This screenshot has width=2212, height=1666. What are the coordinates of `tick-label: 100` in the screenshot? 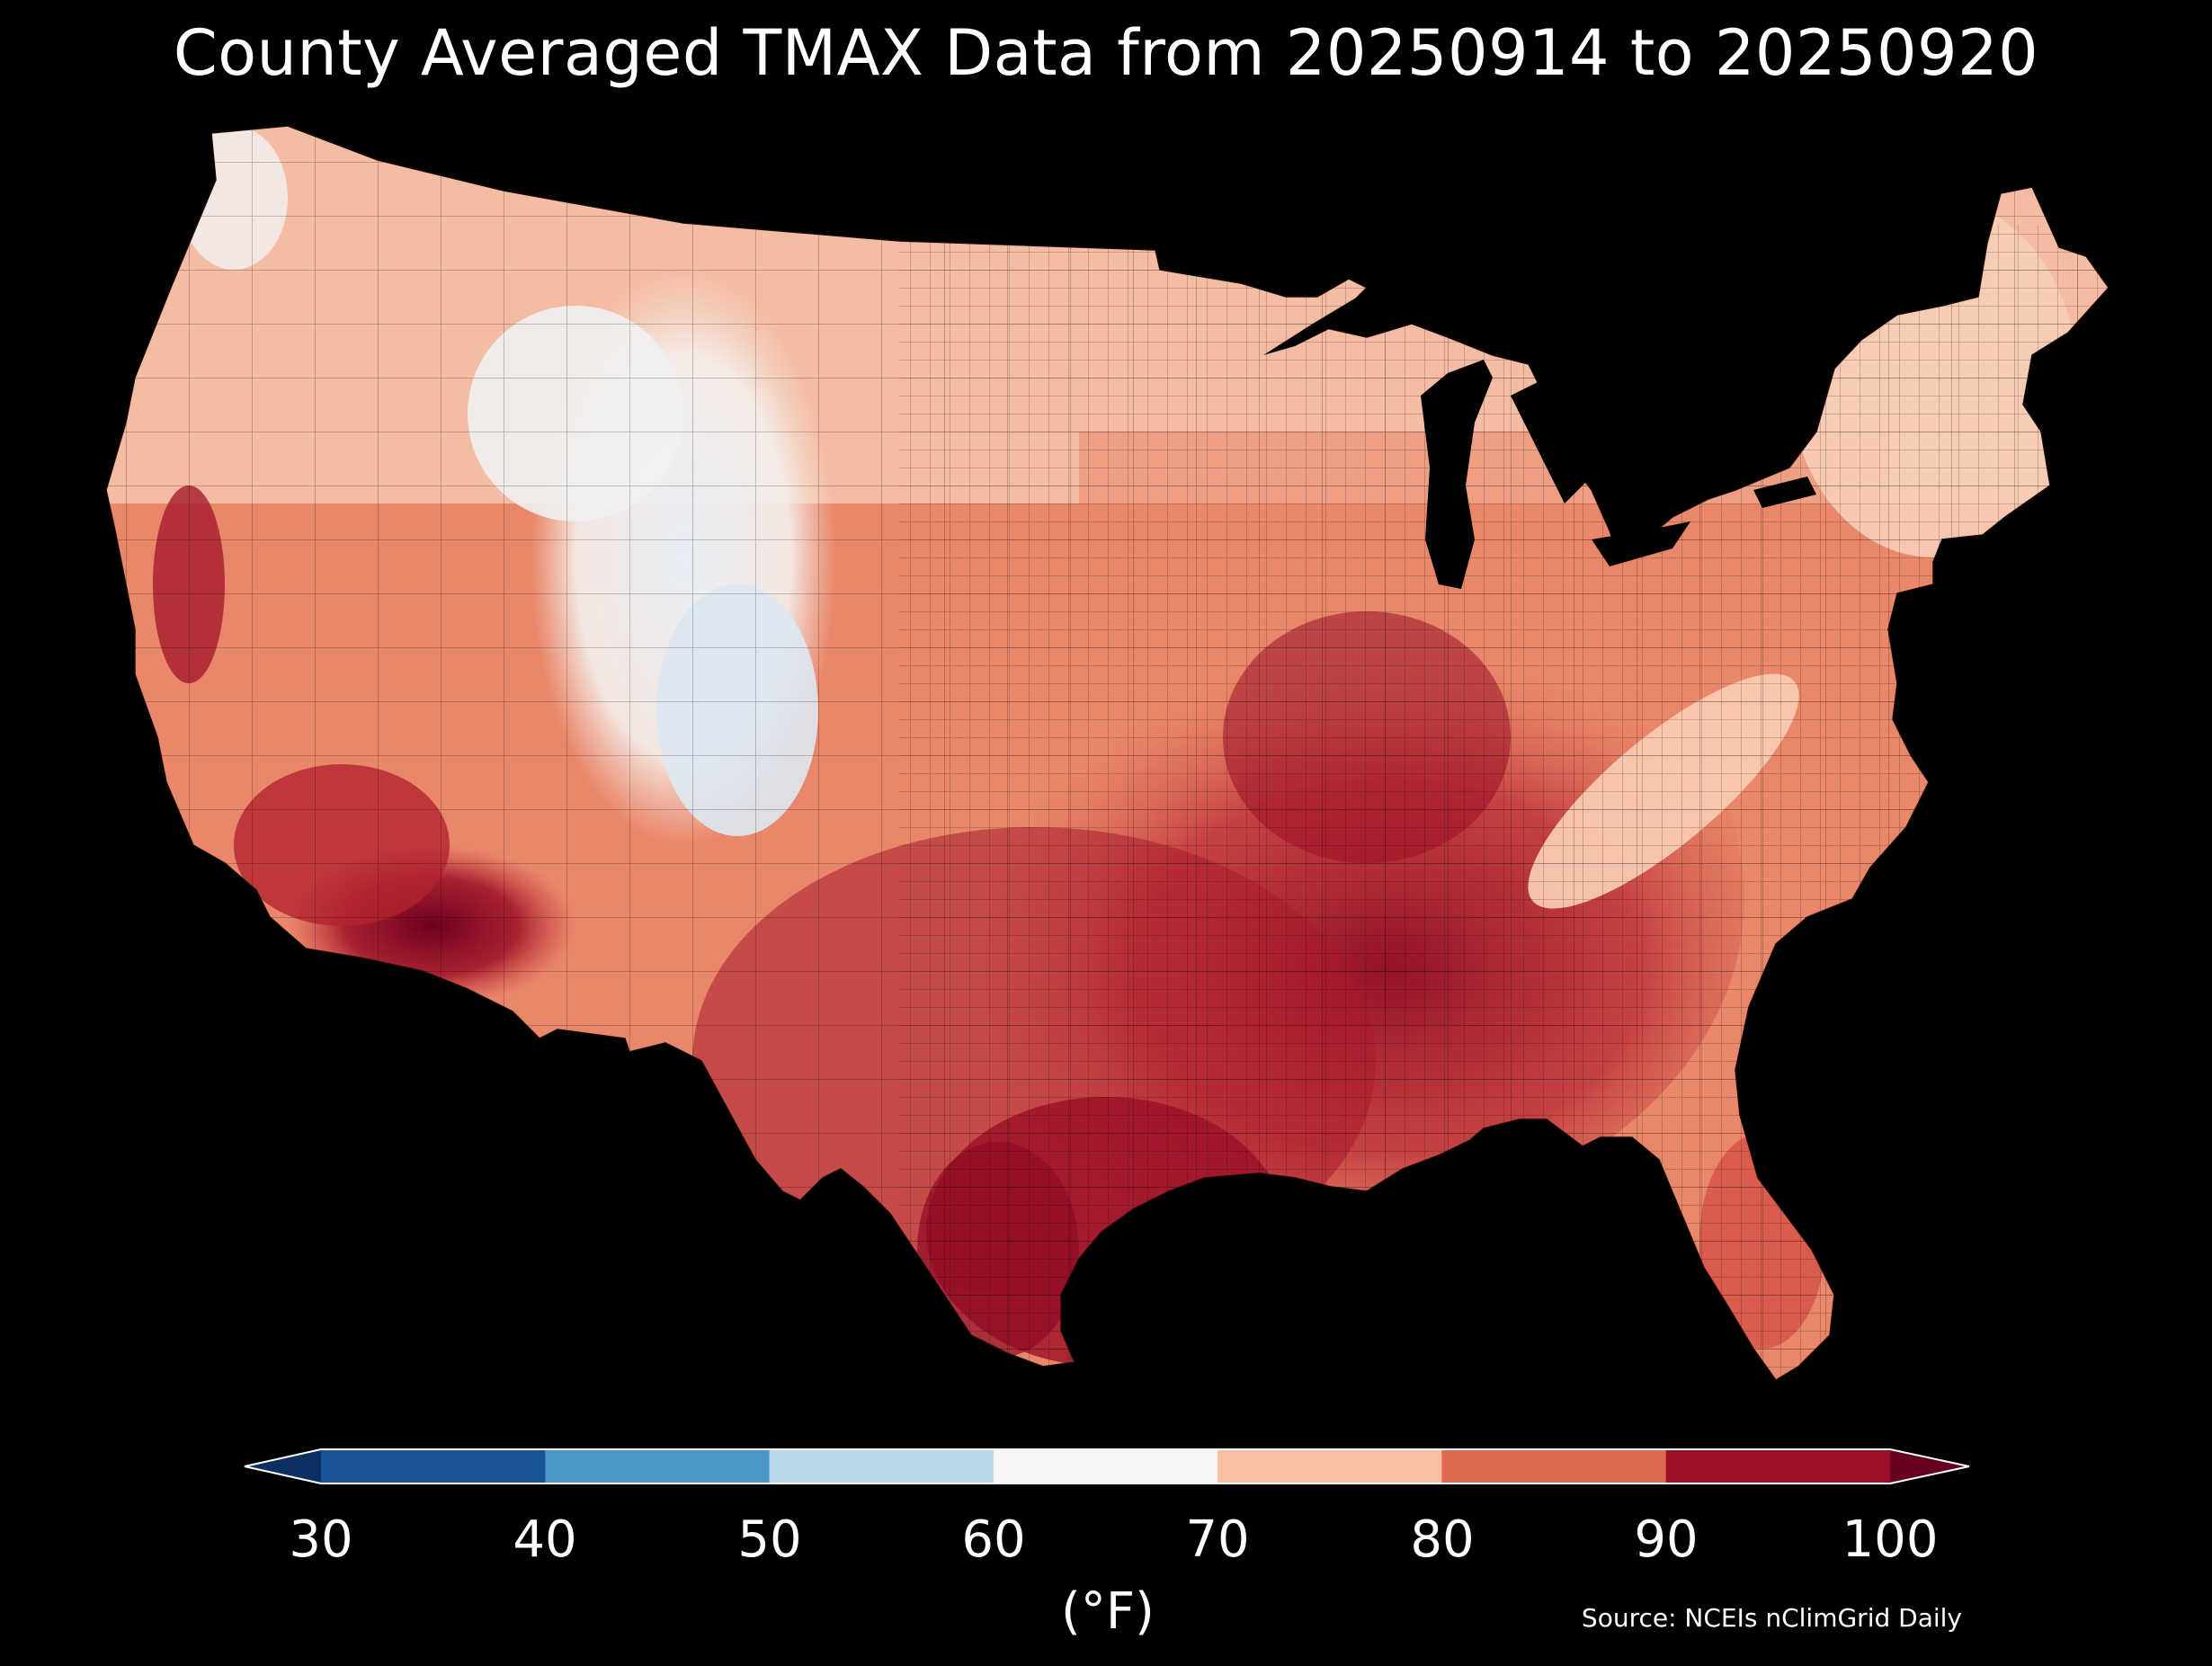 It's located at (1890, 1540).